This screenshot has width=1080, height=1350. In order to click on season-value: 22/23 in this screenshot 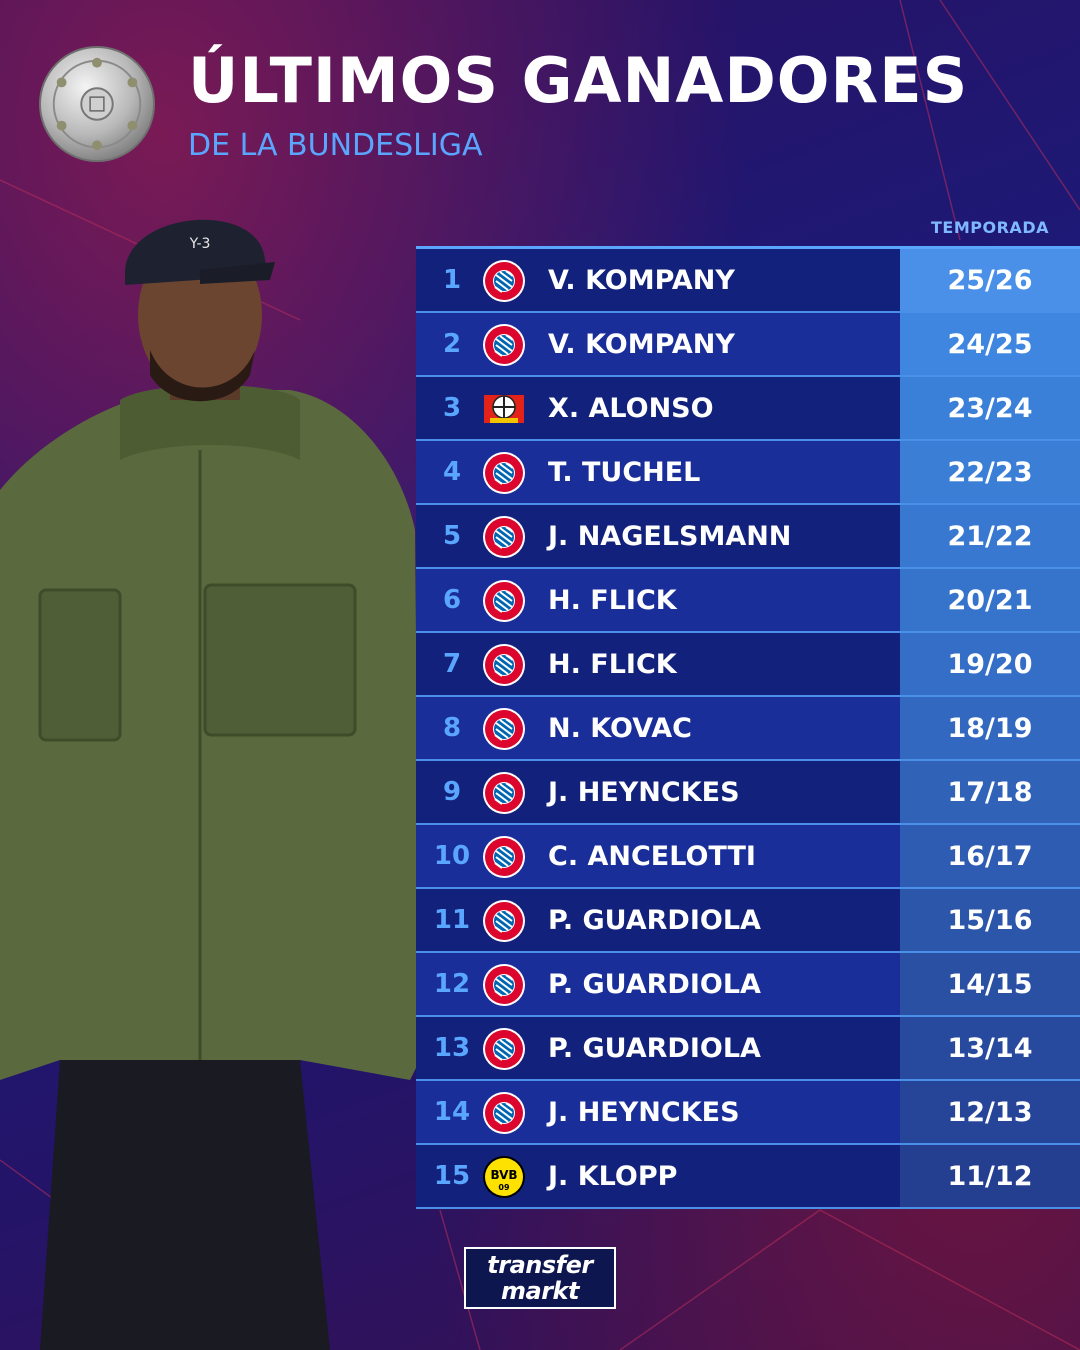, I will do `click(990, 472)`.